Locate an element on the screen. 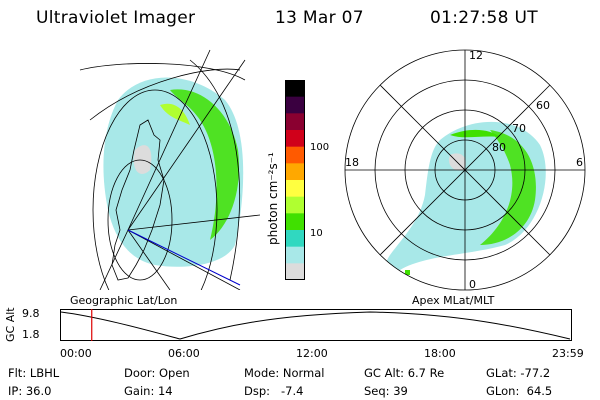 This screenshot has width=600, height=400. mlat-label-60: 60 is located at coordinates (543, 105).